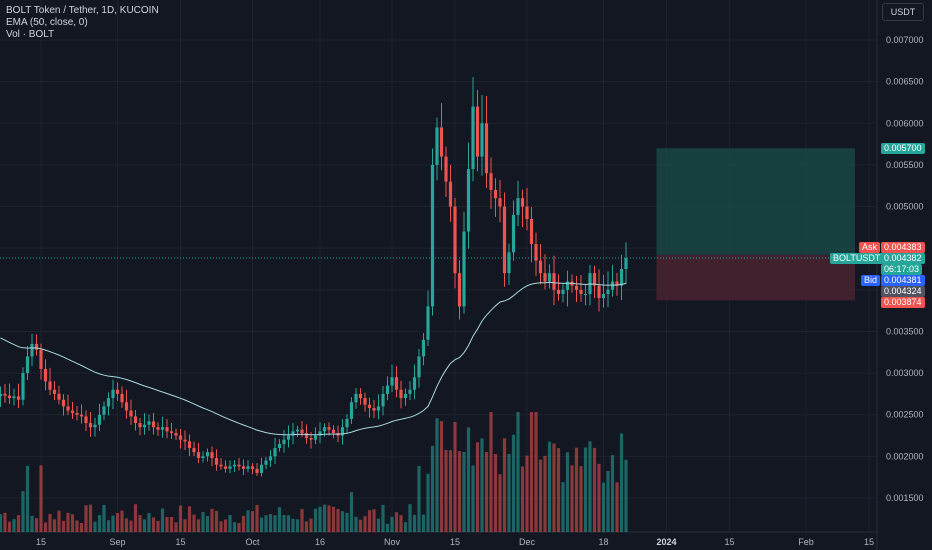  Describe the element at coordinates (30, 34) in the screenshot. I see `volume-indicator-label: Vol · BOLT` at that location.